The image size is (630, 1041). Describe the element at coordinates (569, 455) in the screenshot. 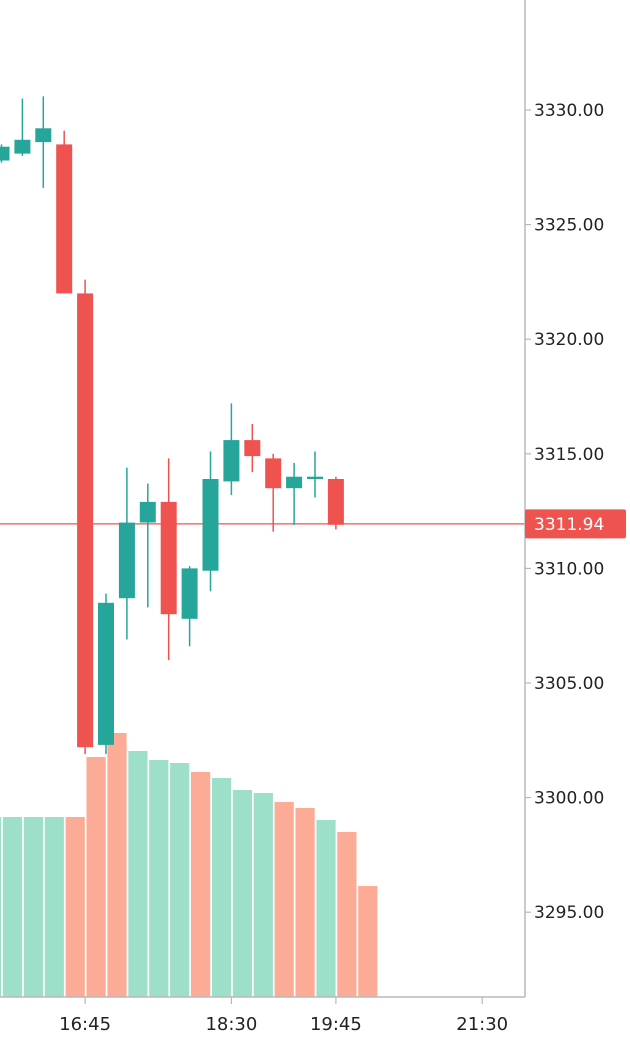

I see `price-tick-label: 3315.00` at that location.